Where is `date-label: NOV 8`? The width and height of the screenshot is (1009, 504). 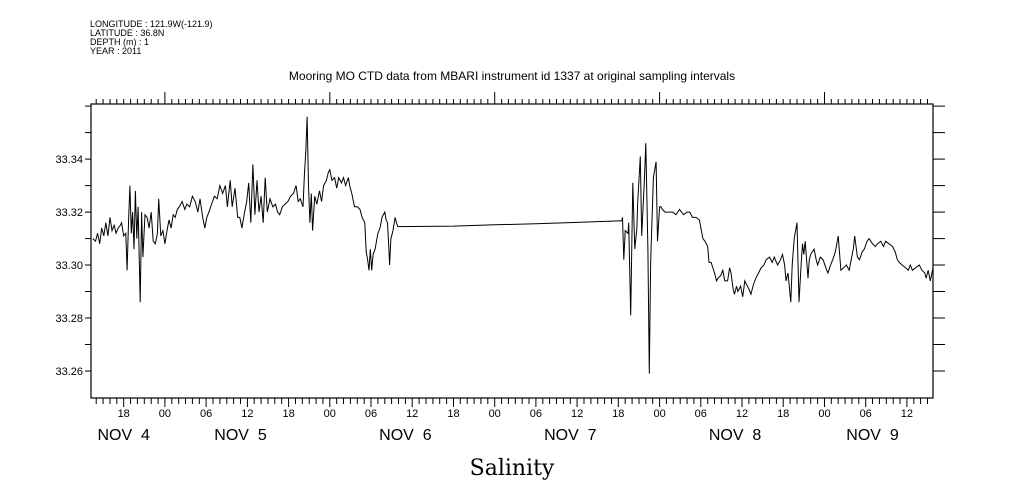
date-label: NOV 8 is located at coordinates (735, 435).